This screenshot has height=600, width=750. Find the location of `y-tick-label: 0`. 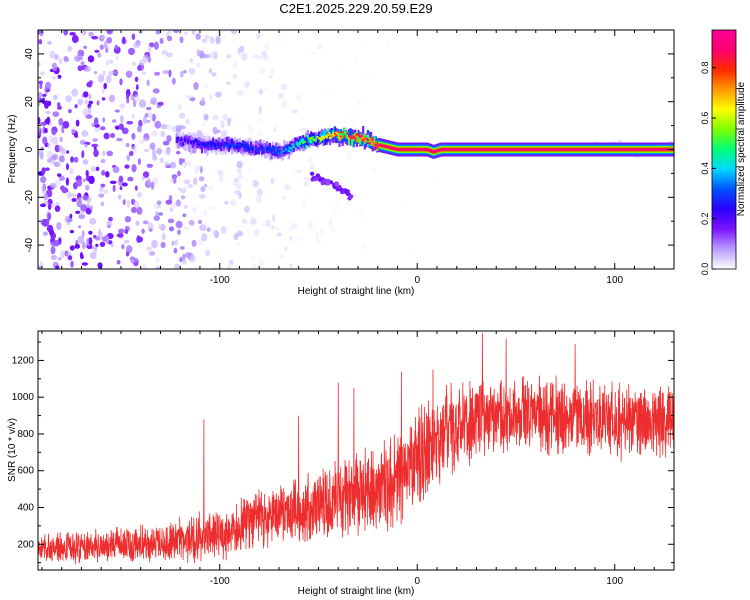

y-tick-label: 0 is located at coordinates (29, 149).